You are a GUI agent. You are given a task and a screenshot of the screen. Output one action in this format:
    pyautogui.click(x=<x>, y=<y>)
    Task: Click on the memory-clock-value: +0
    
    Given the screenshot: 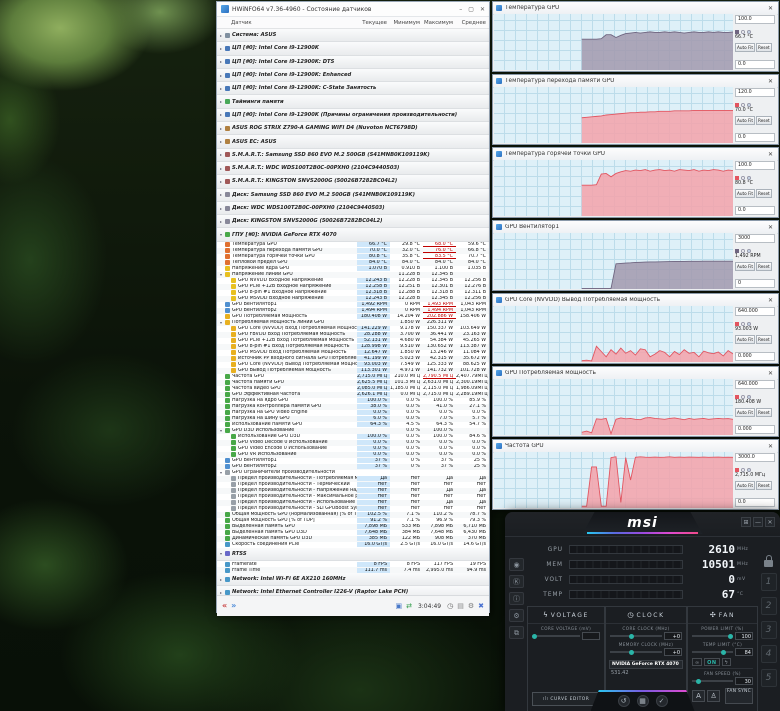 What is the action you would take?
    pyautogui.click(x=673, y=652)
    